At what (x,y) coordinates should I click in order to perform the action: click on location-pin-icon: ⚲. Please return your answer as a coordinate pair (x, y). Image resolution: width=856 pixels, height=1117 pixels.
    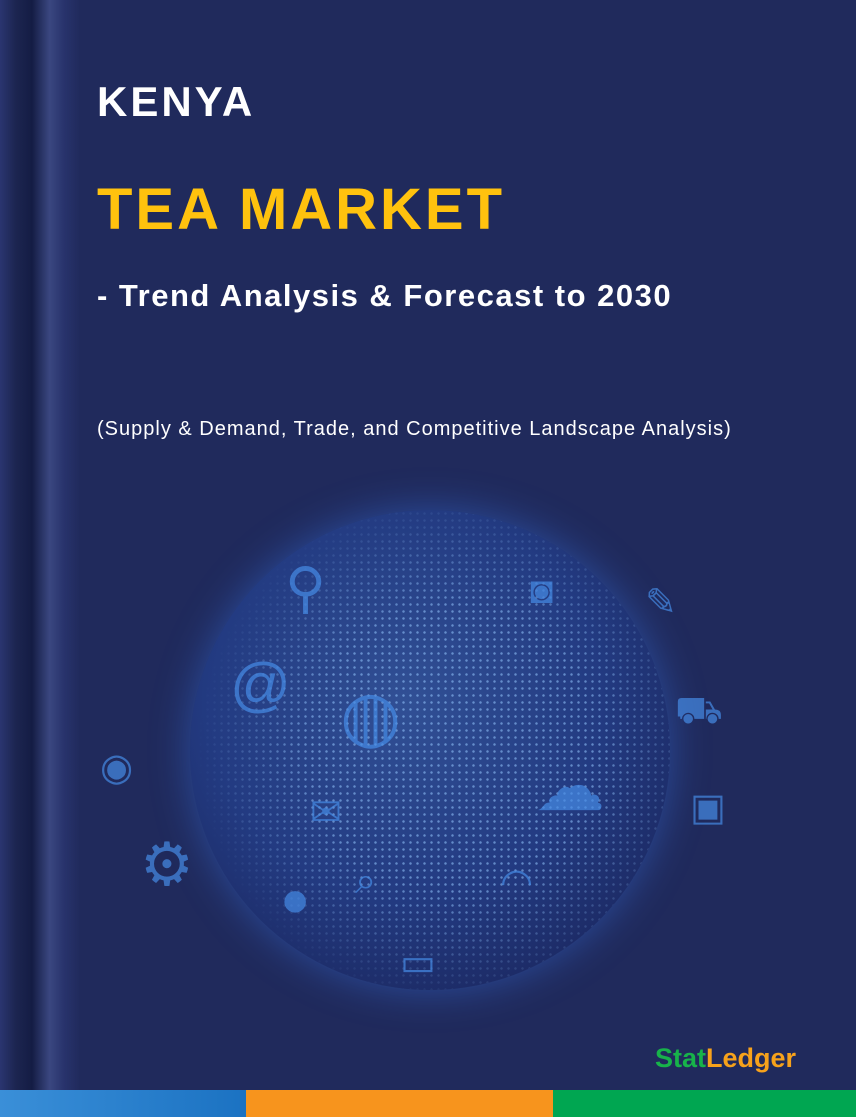
    Looking at the image, I should click on (306, 587).